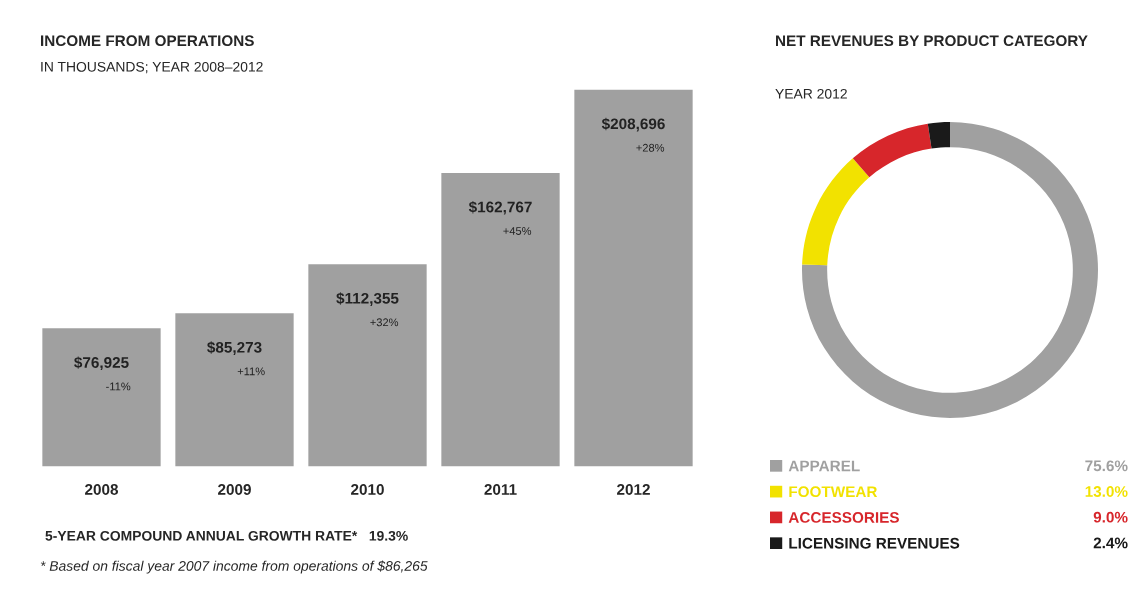  I want to click on data-label: 13.0%, so click(1106, 491).